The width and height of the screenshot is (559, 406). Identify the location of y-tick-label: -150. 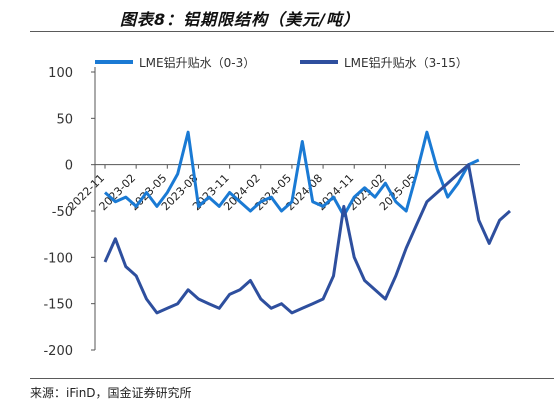
(58, 305).